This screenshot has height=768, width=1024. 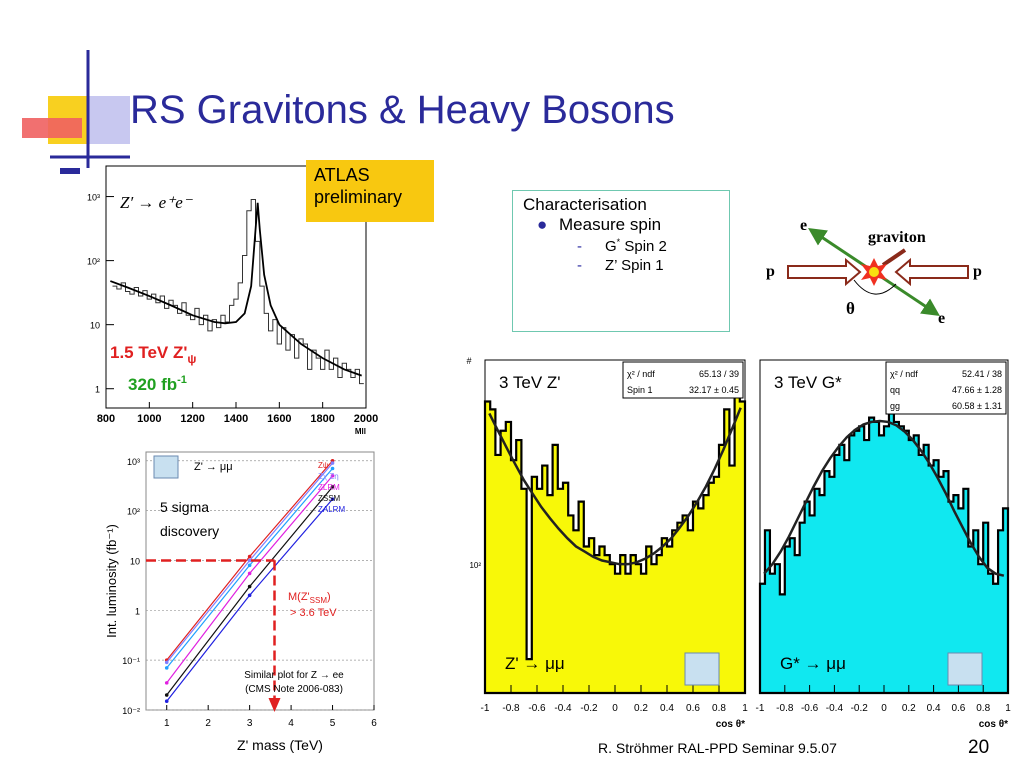 I want to click on lumi-y-tick-label: 10², so click(x=133, y=512).